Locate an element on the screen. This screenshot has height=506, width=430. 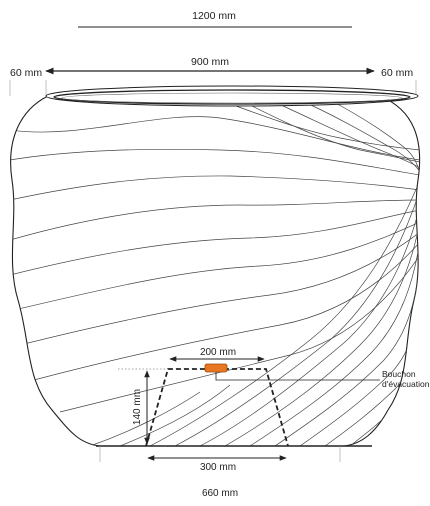
plug-callout-line is located at coordinates (297, 376).